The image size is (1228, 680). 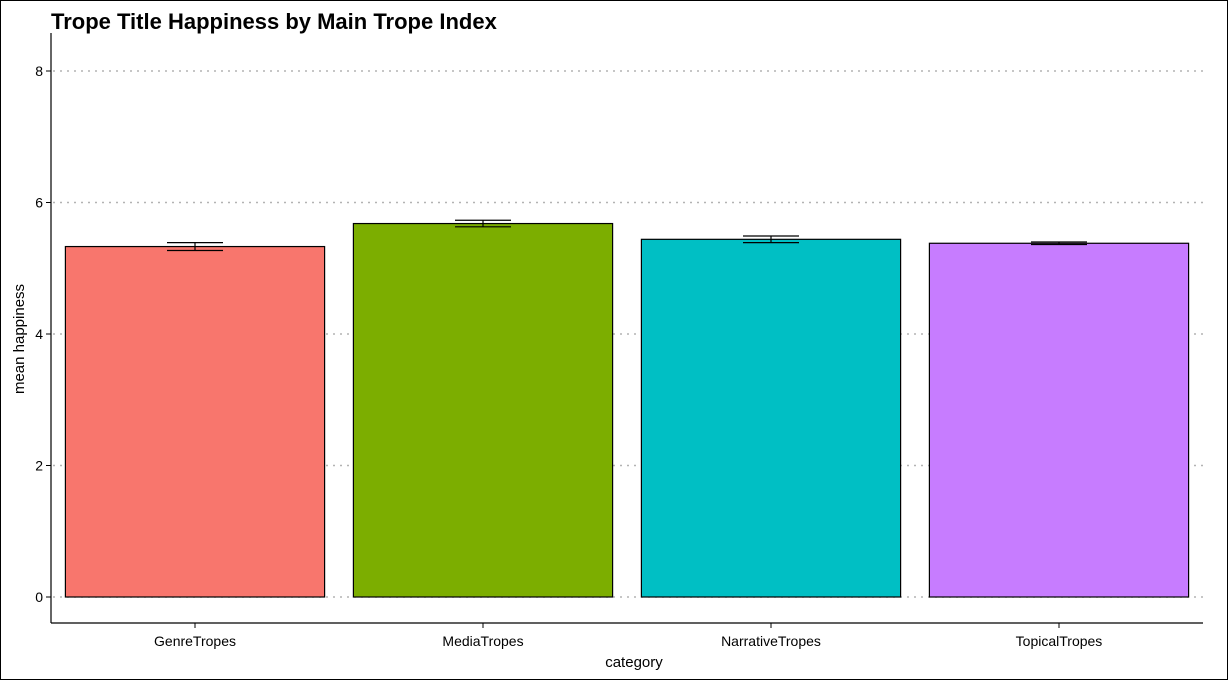 What do you see at coordinates (39, 597) in the screenshot?
I see `y-tick-label: 0` at bounding box center [39, 597].